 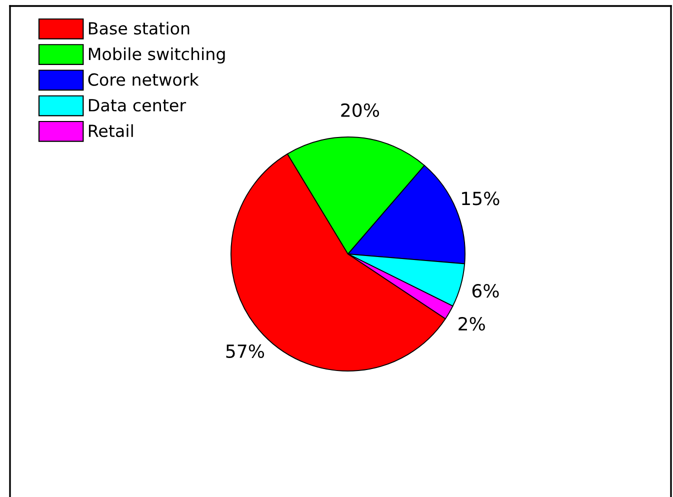 What do you see at coordinates (156, 55) in the screenshot?
I see `legend-label: Mobile switching` at bounding box center [156, 55].